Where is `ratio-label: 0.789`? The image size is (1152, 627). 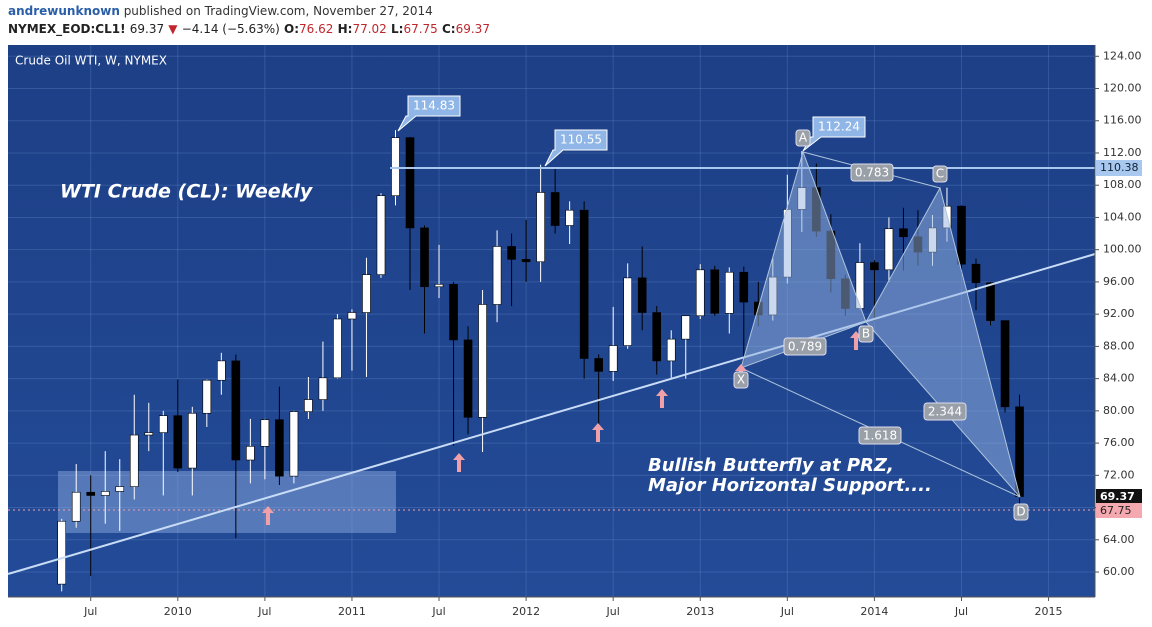
ratio-label: 0.789 is located at coordinates (805, 347).